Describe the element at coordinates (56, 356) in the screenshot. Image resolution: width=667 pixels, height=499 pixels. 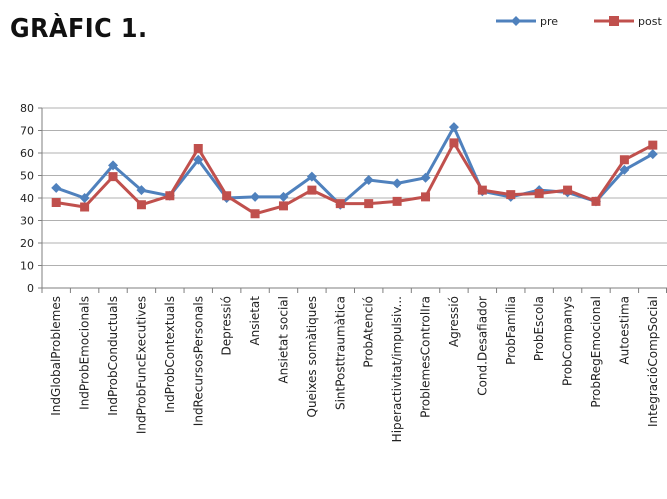
I see `x-tick-label: IndGlobalProblemes` at that location.